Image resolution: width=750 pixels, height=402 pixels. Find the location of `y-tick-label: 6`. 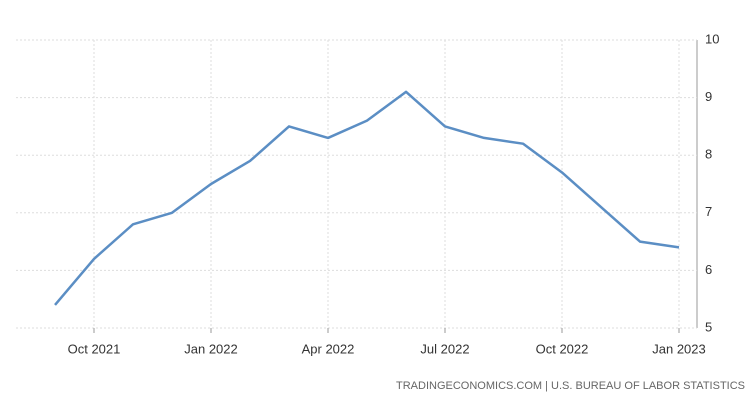

y-tick-label: 6 is located at coordinates (708, 269).